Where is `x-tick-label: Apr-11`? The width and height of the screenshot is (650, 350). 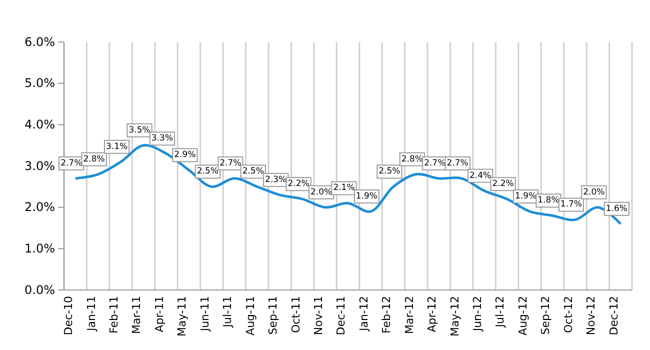
x-tick-label: Apr-11 is located at coordinates (159, 314).